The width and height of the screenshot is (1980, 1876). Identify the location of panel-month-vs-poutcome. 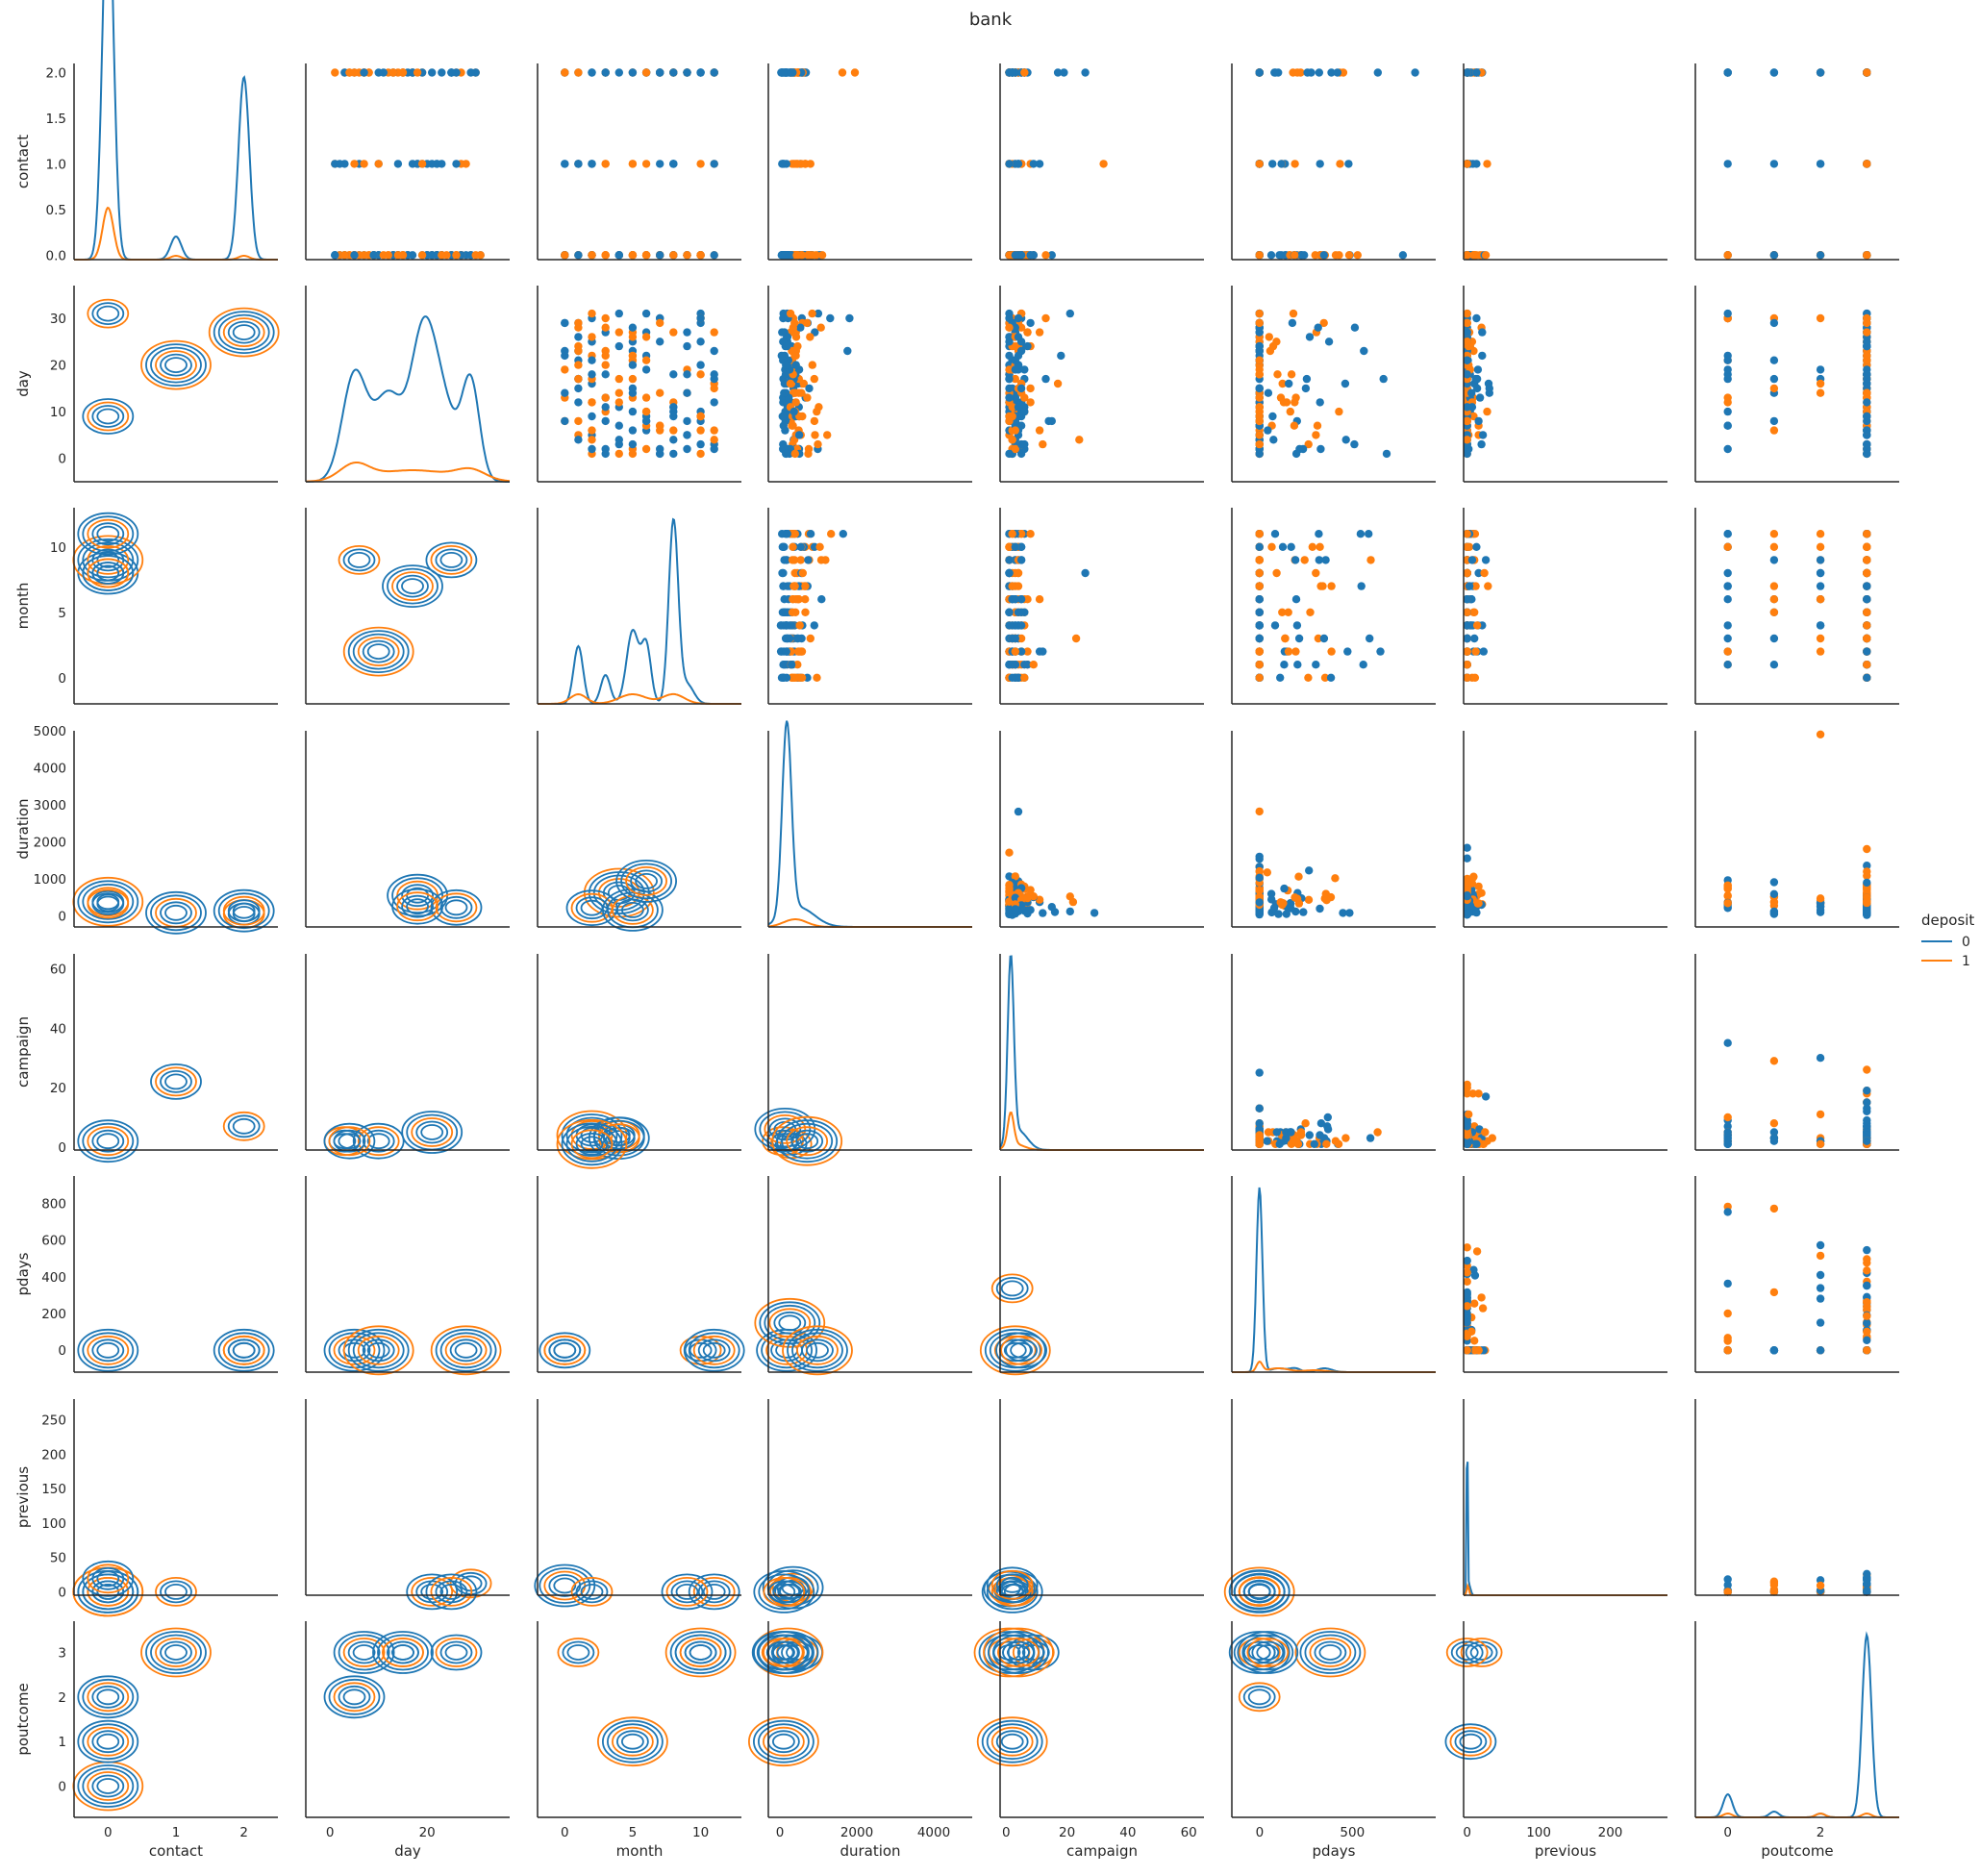
(1796, 606).